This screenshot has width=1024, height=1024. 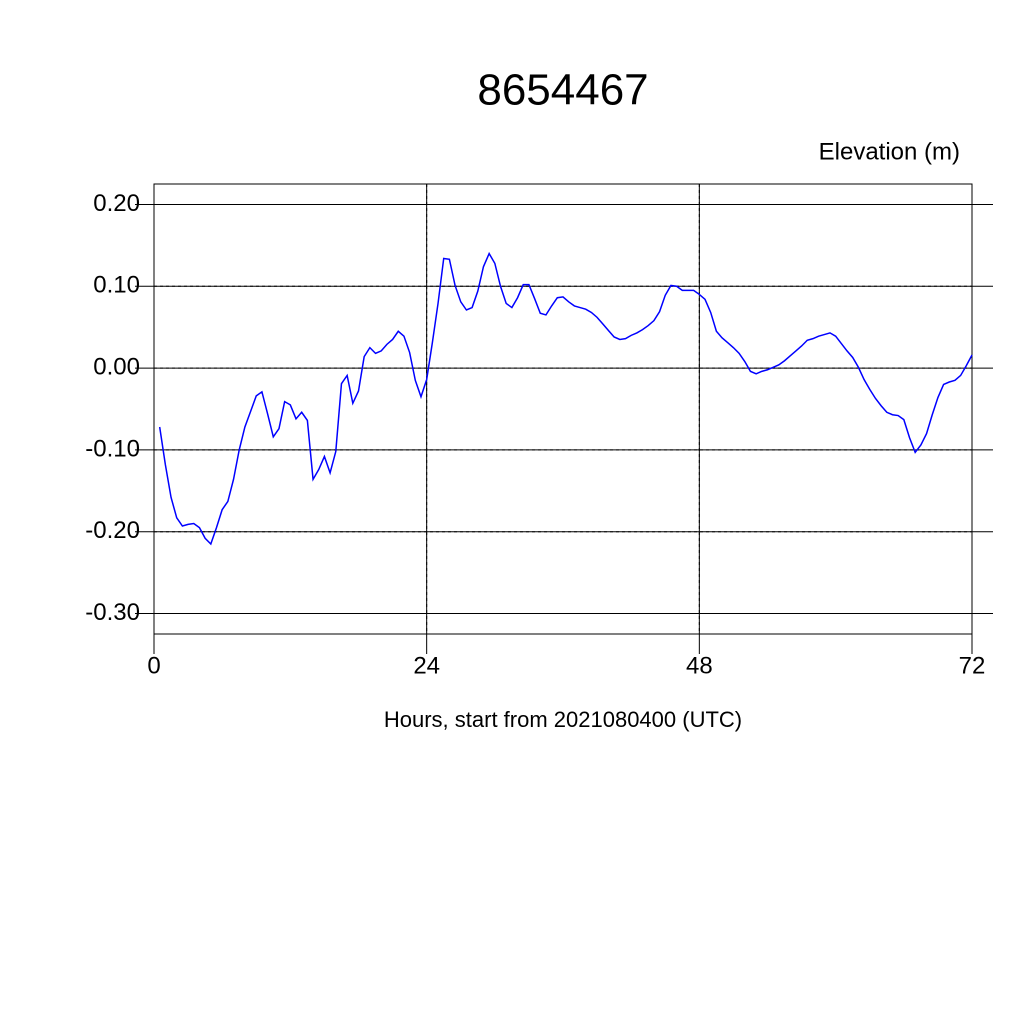 I want to click on x-axis-label: Hours, start from 2021080400 (UTC), so click(x=563, y=719).